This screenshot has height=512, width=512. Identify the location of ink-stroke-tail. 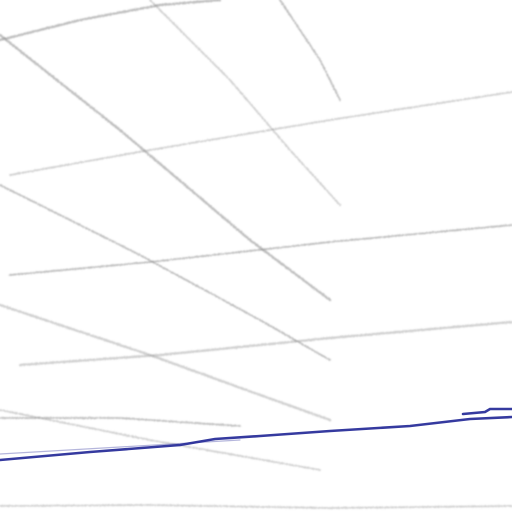
(486, 411).